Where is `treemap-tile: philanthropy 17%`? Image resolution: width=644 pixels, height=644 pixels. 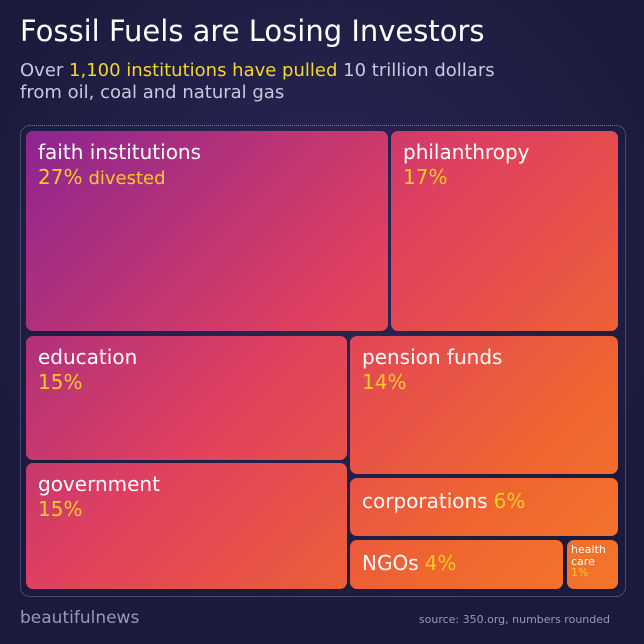 treemap-tile: philanthropy 17% is located at coordinates (504, 231).